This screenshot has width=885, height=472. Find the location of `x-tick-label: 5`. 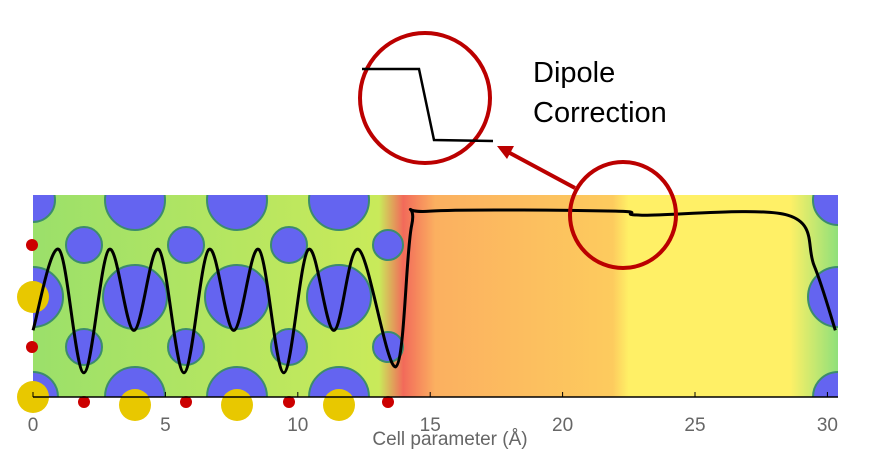

x-tick-label: 5 is located at coordinates (165, 425).